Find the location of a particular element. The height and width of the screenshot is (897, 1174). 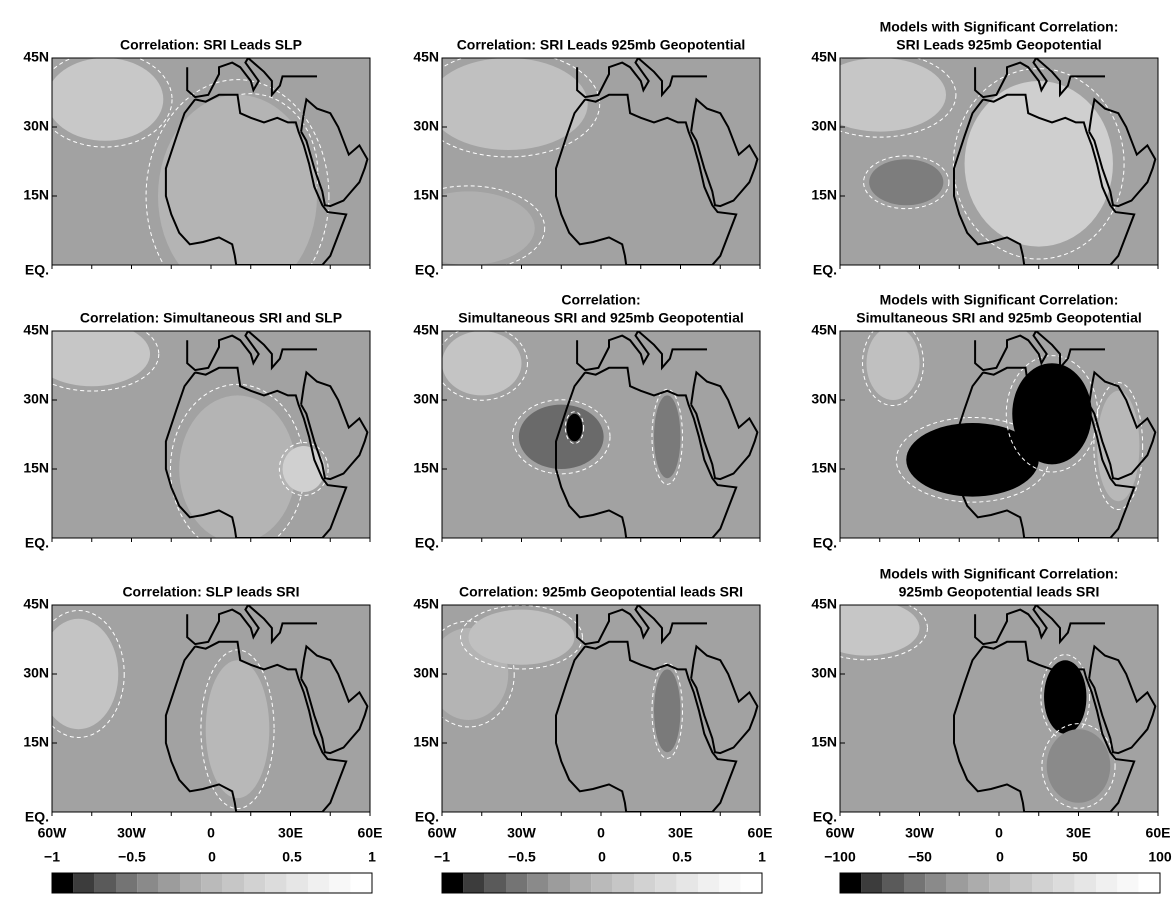

colorbar-label: 0.5 is located at coordinates (682, 857).